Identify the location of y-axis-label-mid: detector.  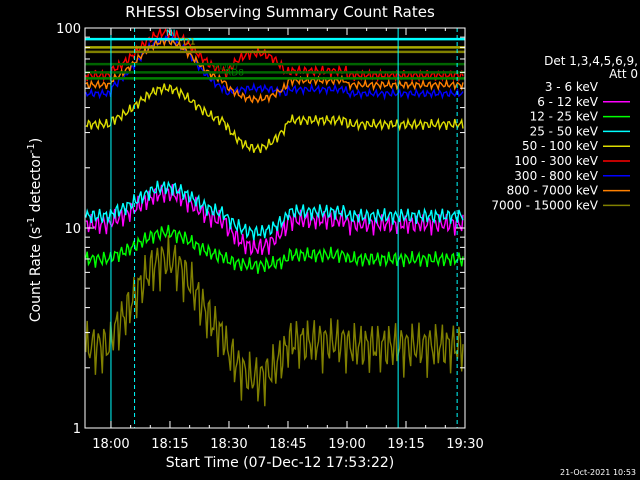
(36, 185).